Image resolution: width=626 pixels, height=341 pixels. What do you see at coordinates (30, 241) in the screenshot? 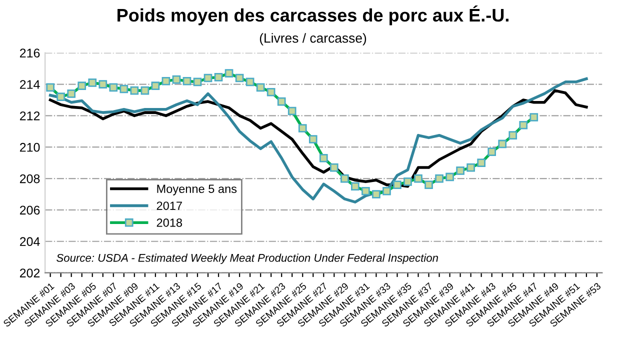
I see `y-tick-label: 204` at bounding box center [30, 241].